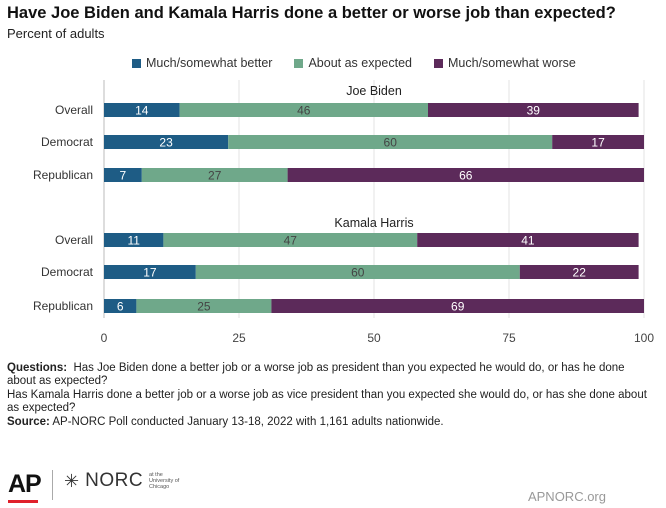 The height and width of the screenshot is (508, 666). Describe the element at coordinates (299, 63) in the screenshot. I see `legend-swatch-expected` at that location.